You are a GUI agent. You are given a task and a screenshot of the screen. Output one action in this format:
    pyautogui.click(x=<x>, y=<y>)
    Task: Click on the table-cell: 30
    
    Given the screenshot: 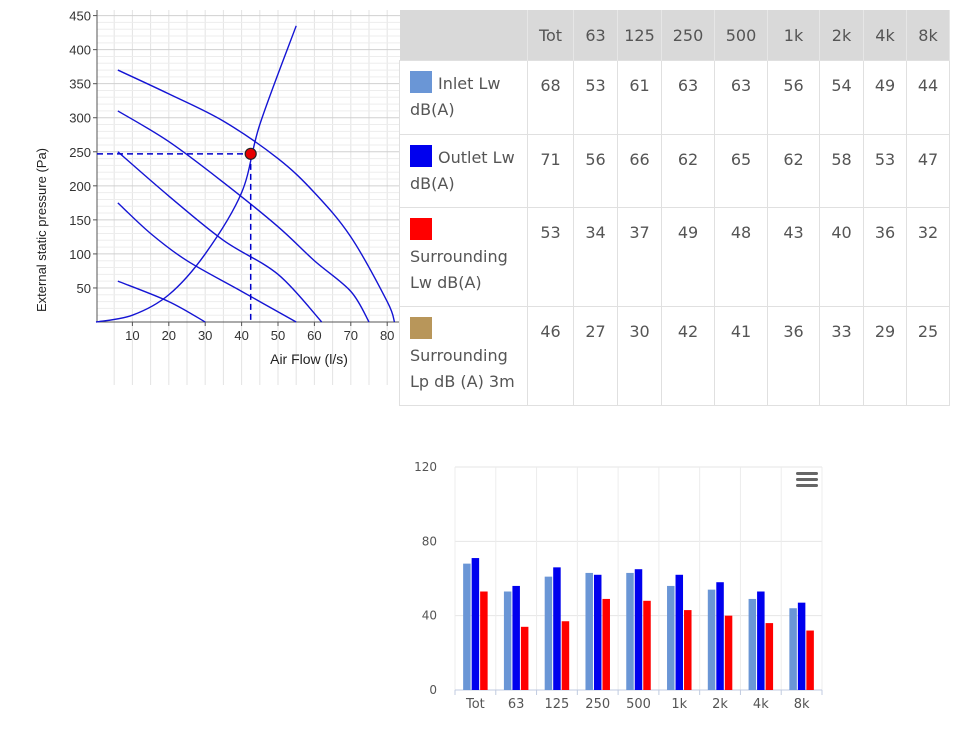 What is the action you would take?
    pyautogui.click(x=639, y=356)
    